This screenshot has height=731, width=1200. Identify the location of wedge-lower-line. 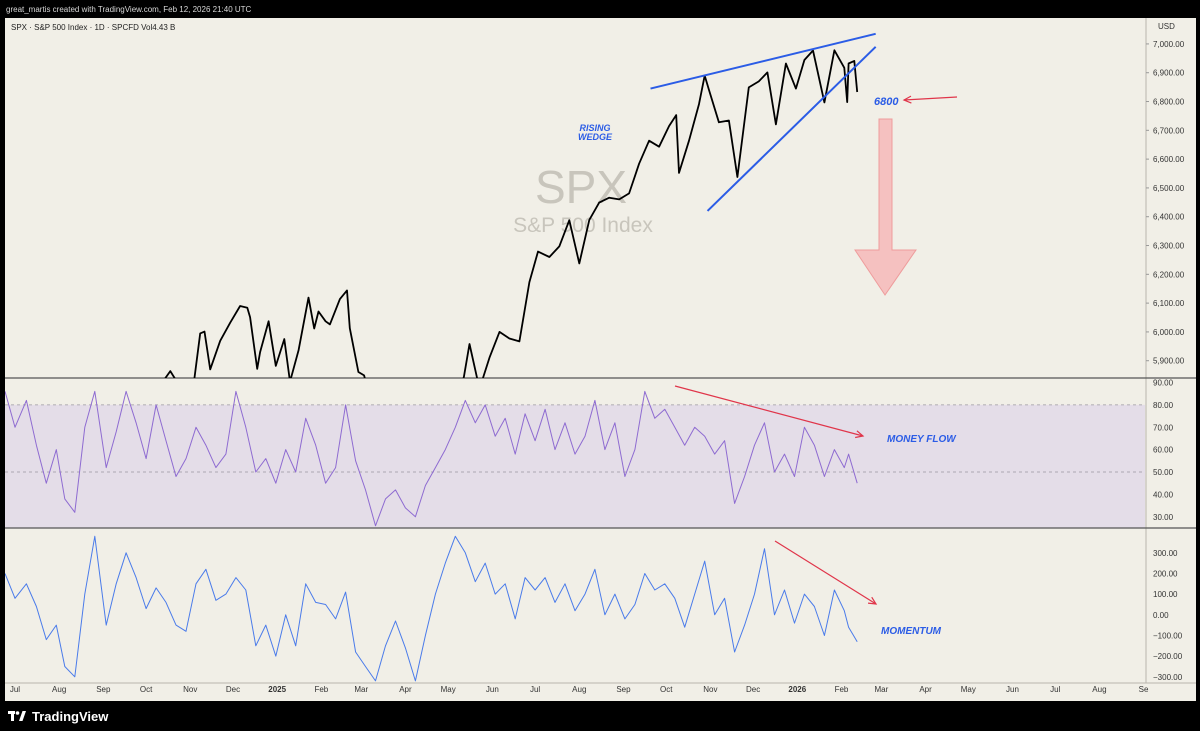
(791, 129).